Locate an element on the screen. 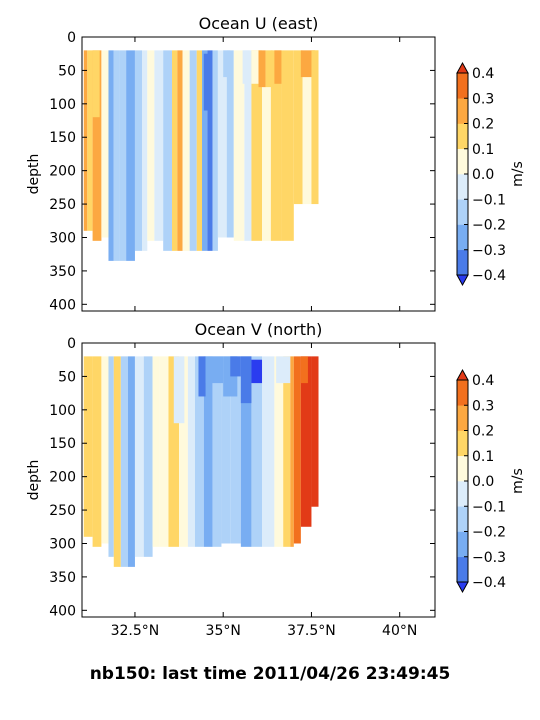 The width and height of the screenshot is (540, 720). chart-title: Ocean U (east) is located at coordinates (259, 23).